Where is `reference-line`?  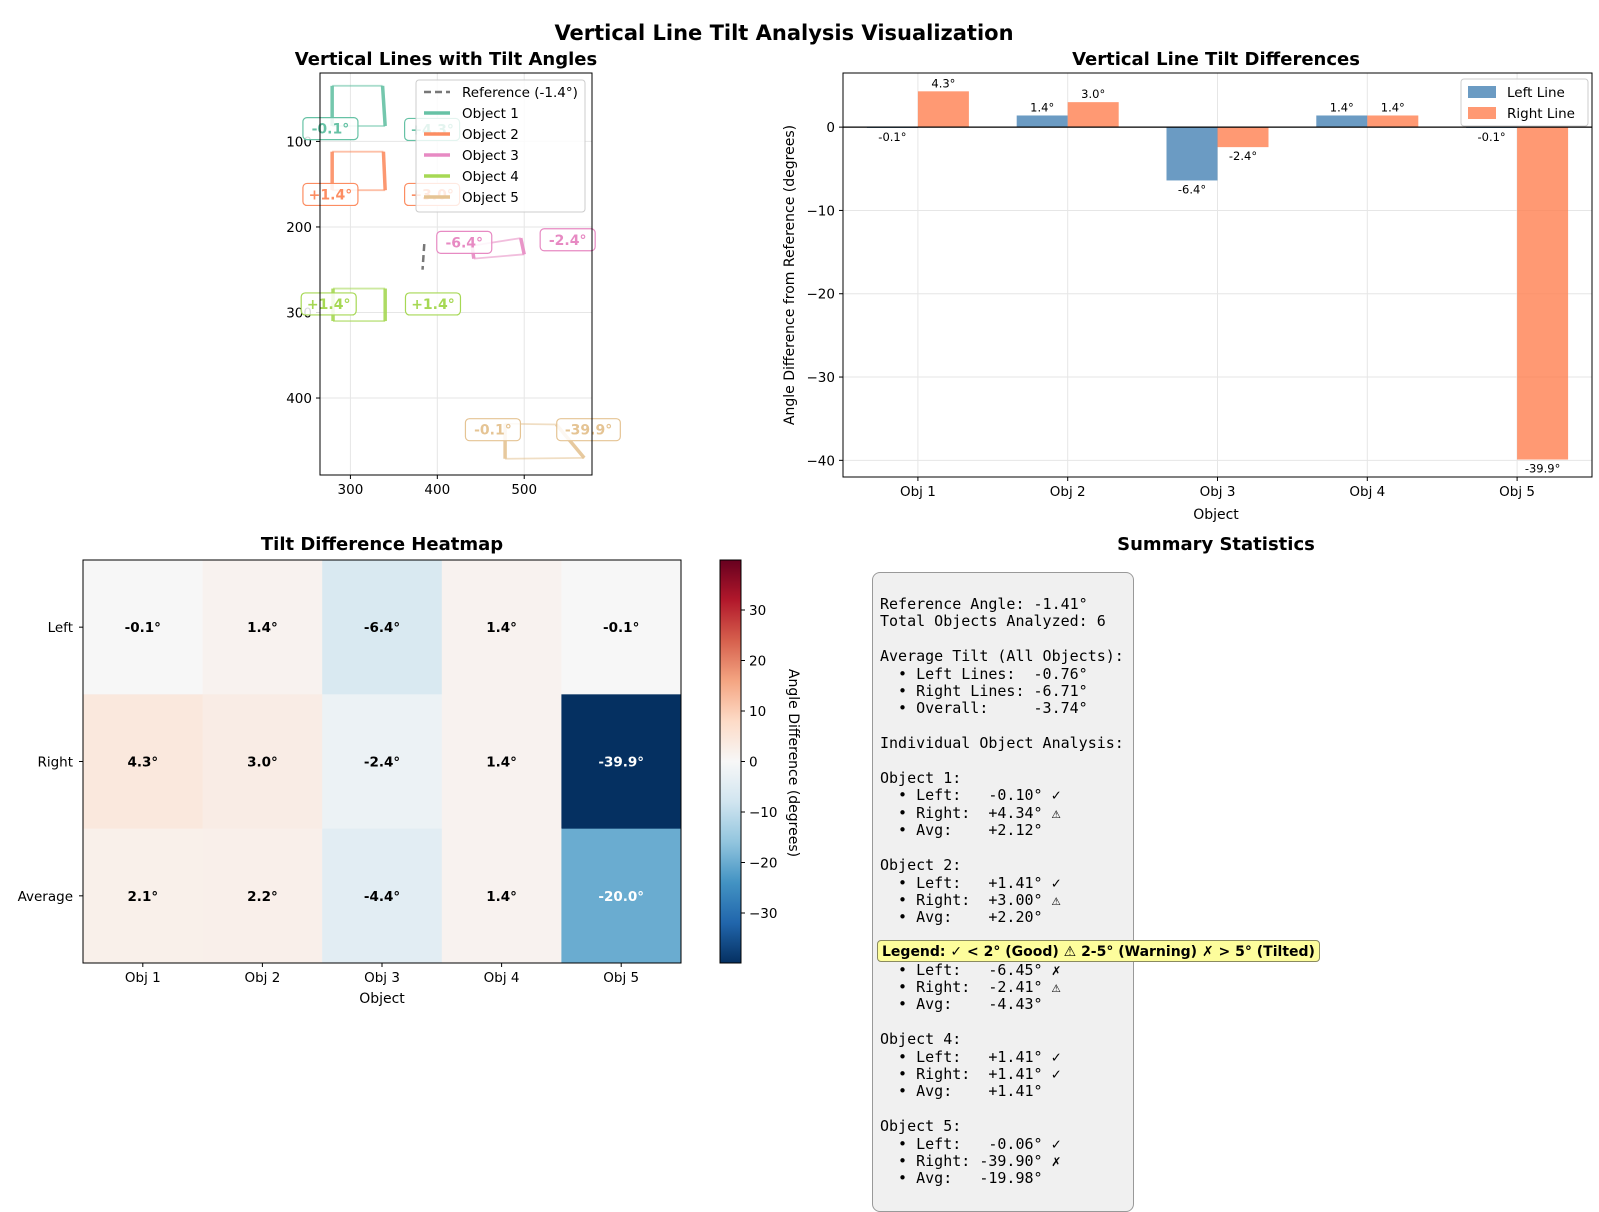
reference-line is located at coordinates (423, 256).